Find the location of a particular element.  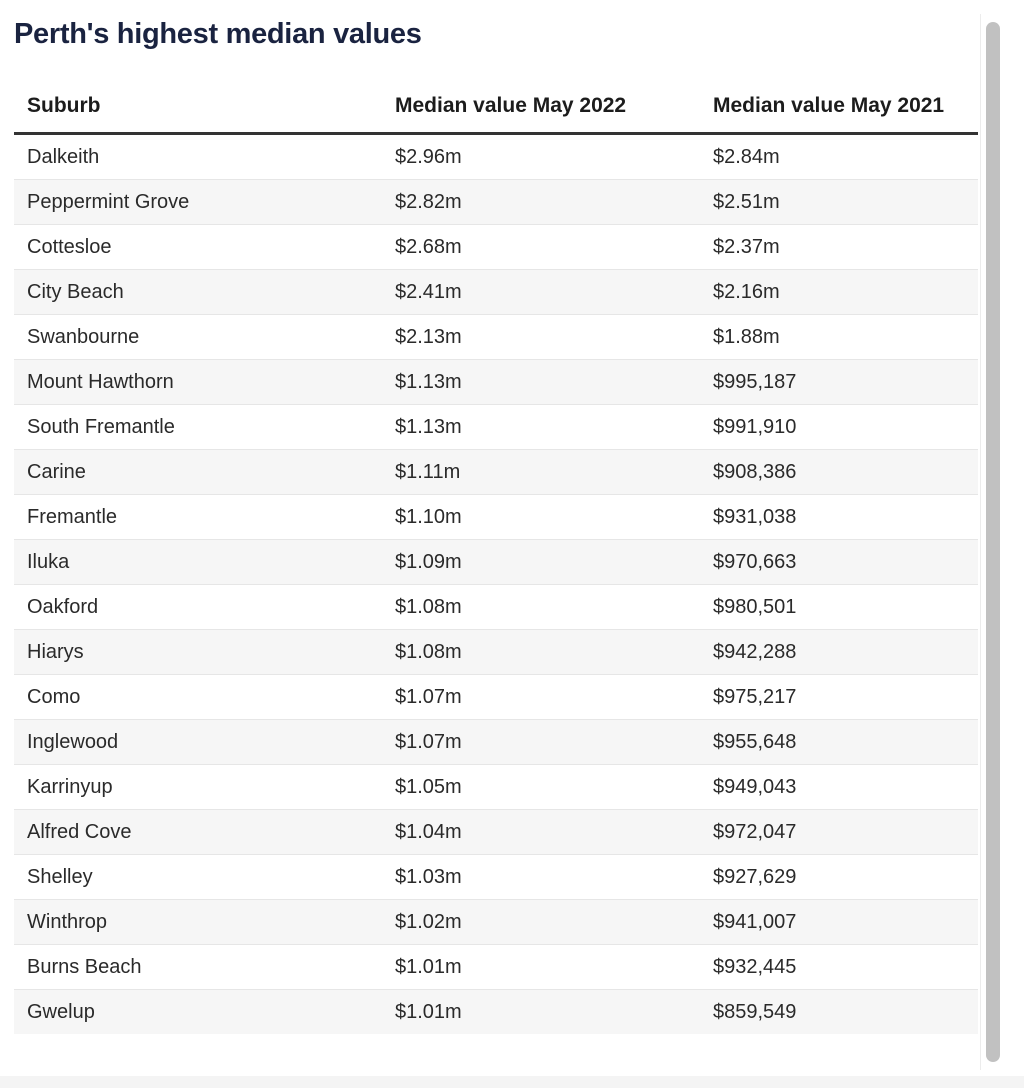

cell-suburb: Fremantle is located at coordinates (198, 517).